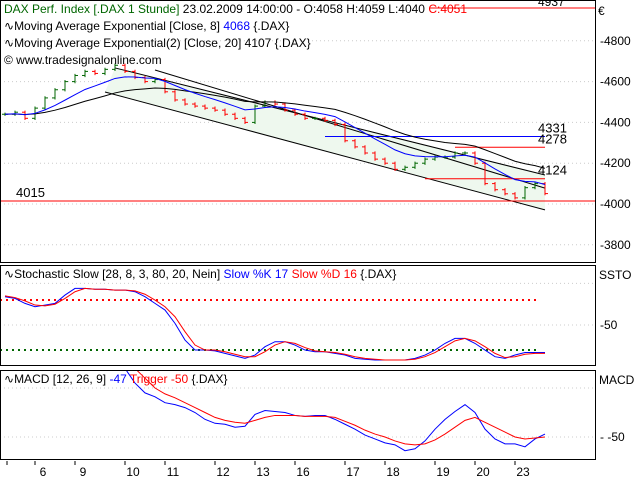 The height and width of the screenshot is (480, 640). I want to click on macd-legend: ∿MACD [12, 26, 9] -47 Trigger -50 {.DAX}, so click(116, 379).